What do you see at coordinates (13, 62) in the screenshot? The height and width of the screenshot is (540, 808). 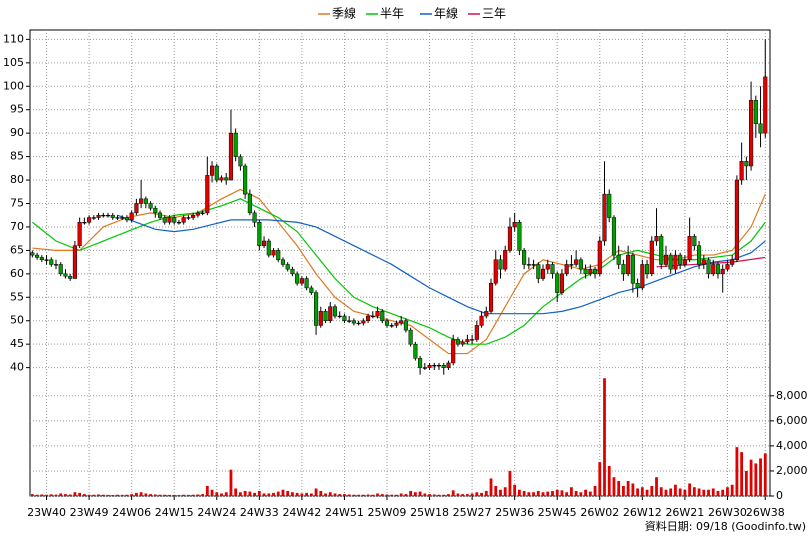 I see `y-tick-label: 105` at bounding box center [13, 62].